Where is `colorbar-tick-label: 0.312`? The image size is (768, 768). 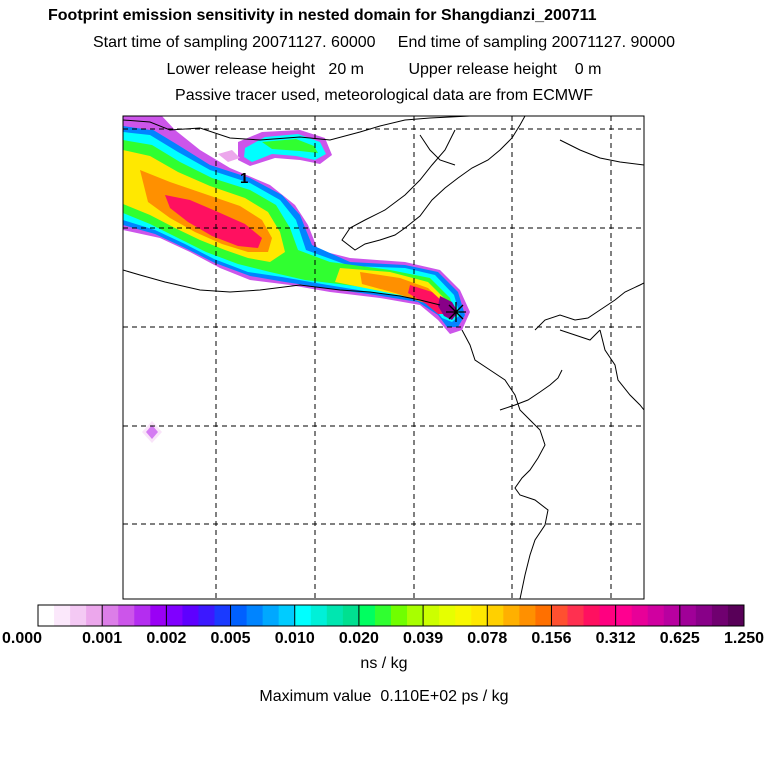 colorbar-tick-label: 0.312 is located at coordinates (615, 638).